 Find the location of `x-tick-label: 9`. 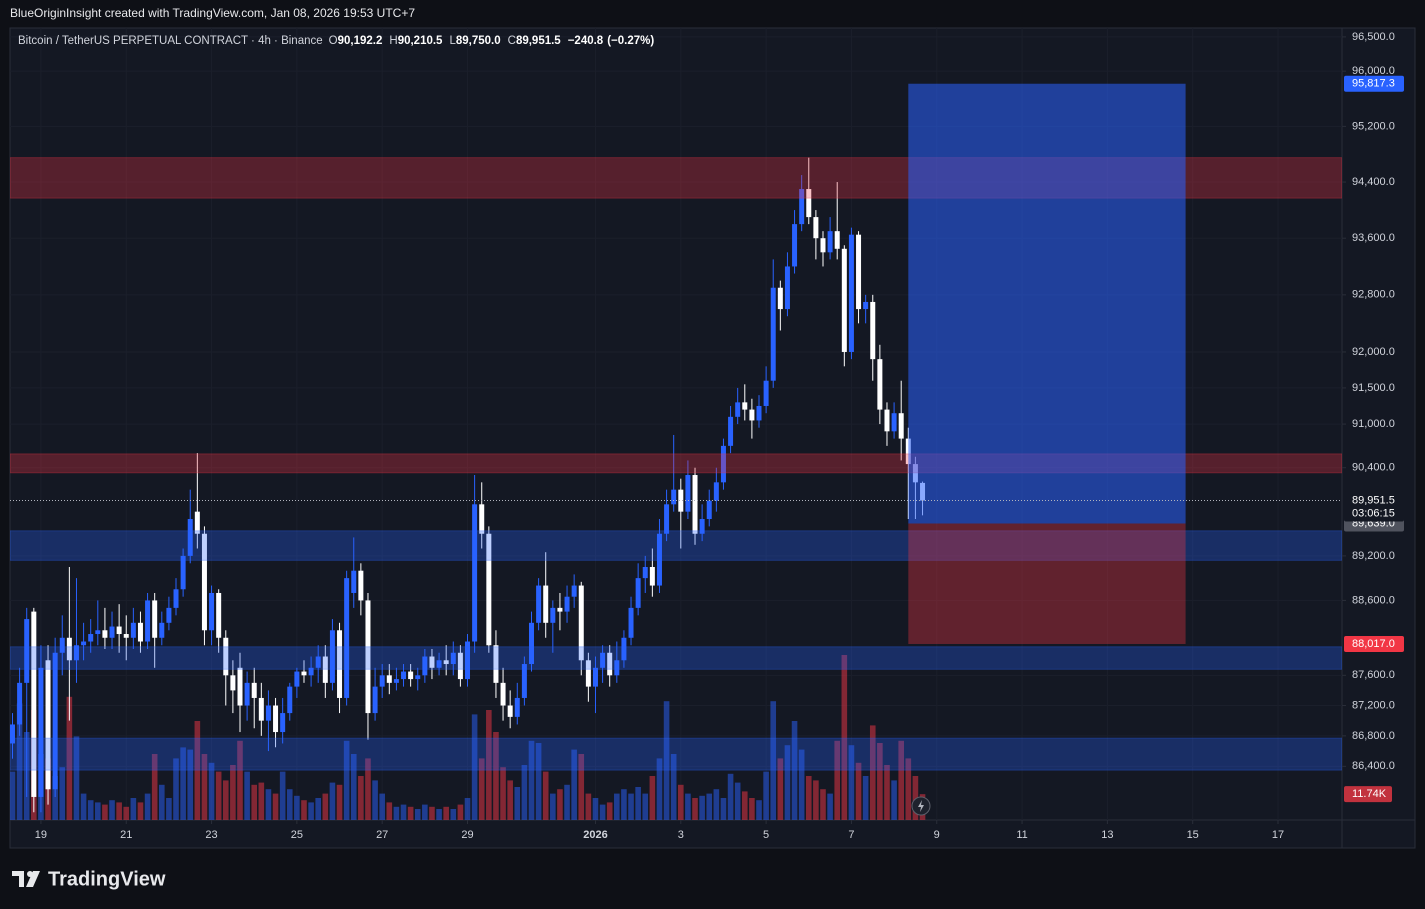

x-tick-label: 9 is located at coordinates (937, 835).